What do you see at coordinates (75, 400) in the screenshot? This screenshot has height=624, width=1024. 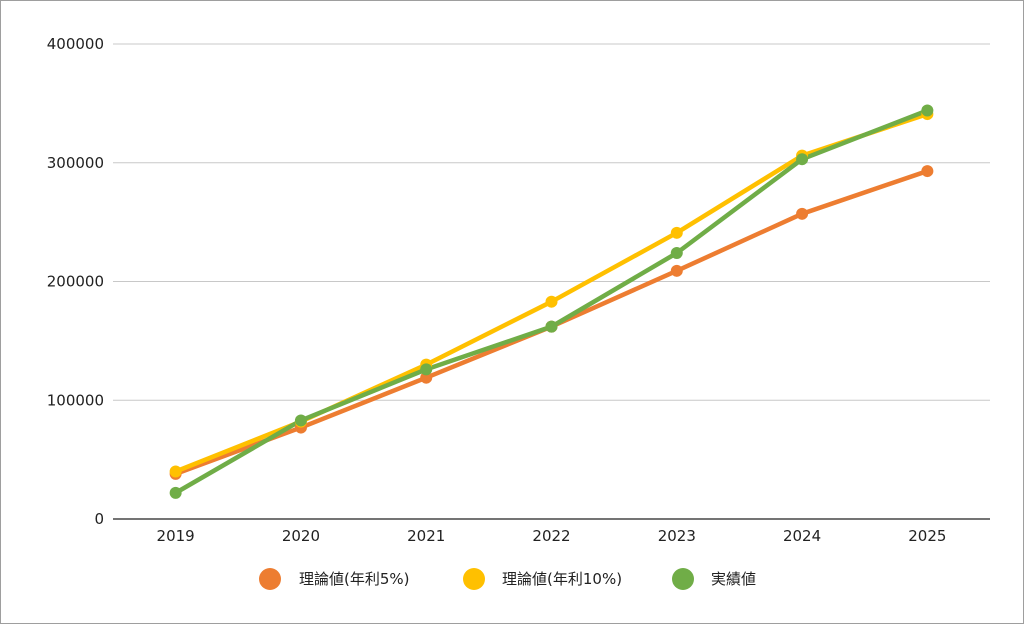 I see `y-tick-label: 100000` at bounding box center [75, 400].